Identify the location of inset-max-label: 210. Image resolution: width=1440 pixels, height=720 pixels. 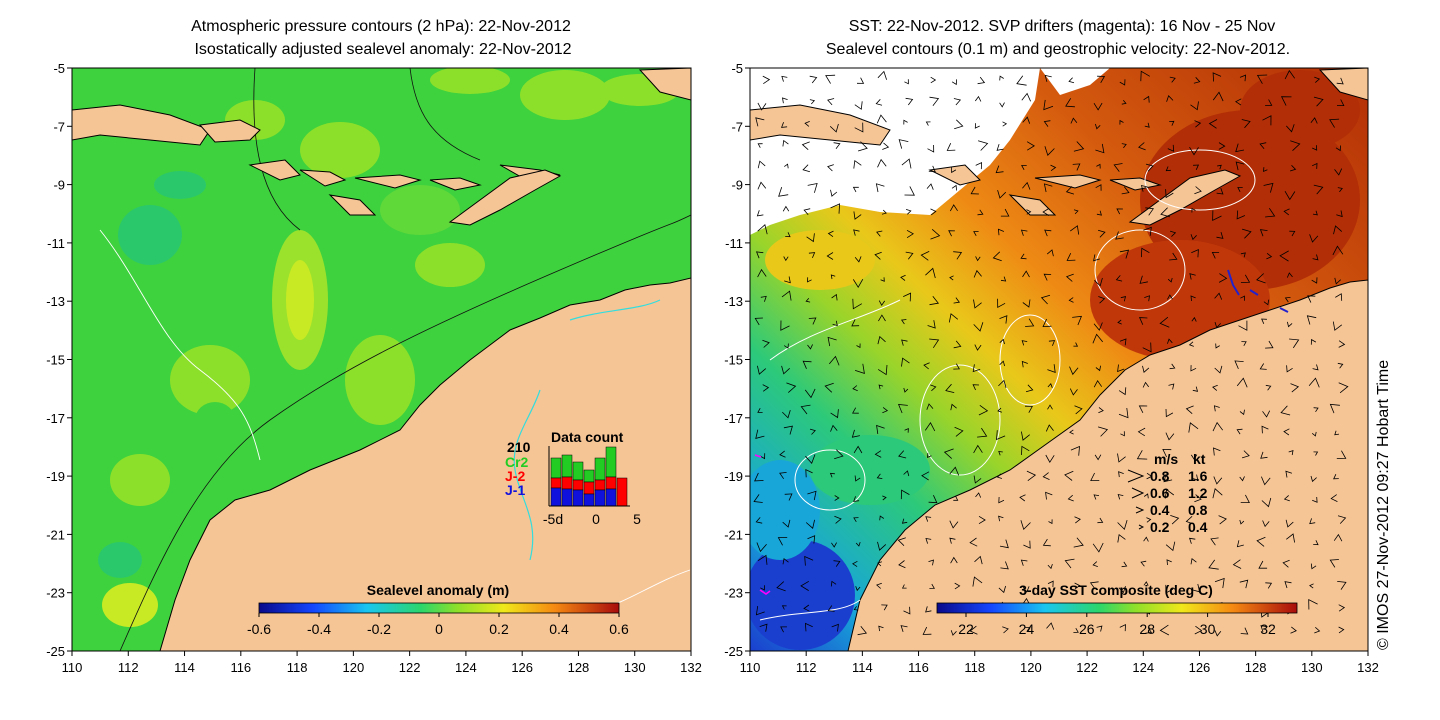
(519, 447).